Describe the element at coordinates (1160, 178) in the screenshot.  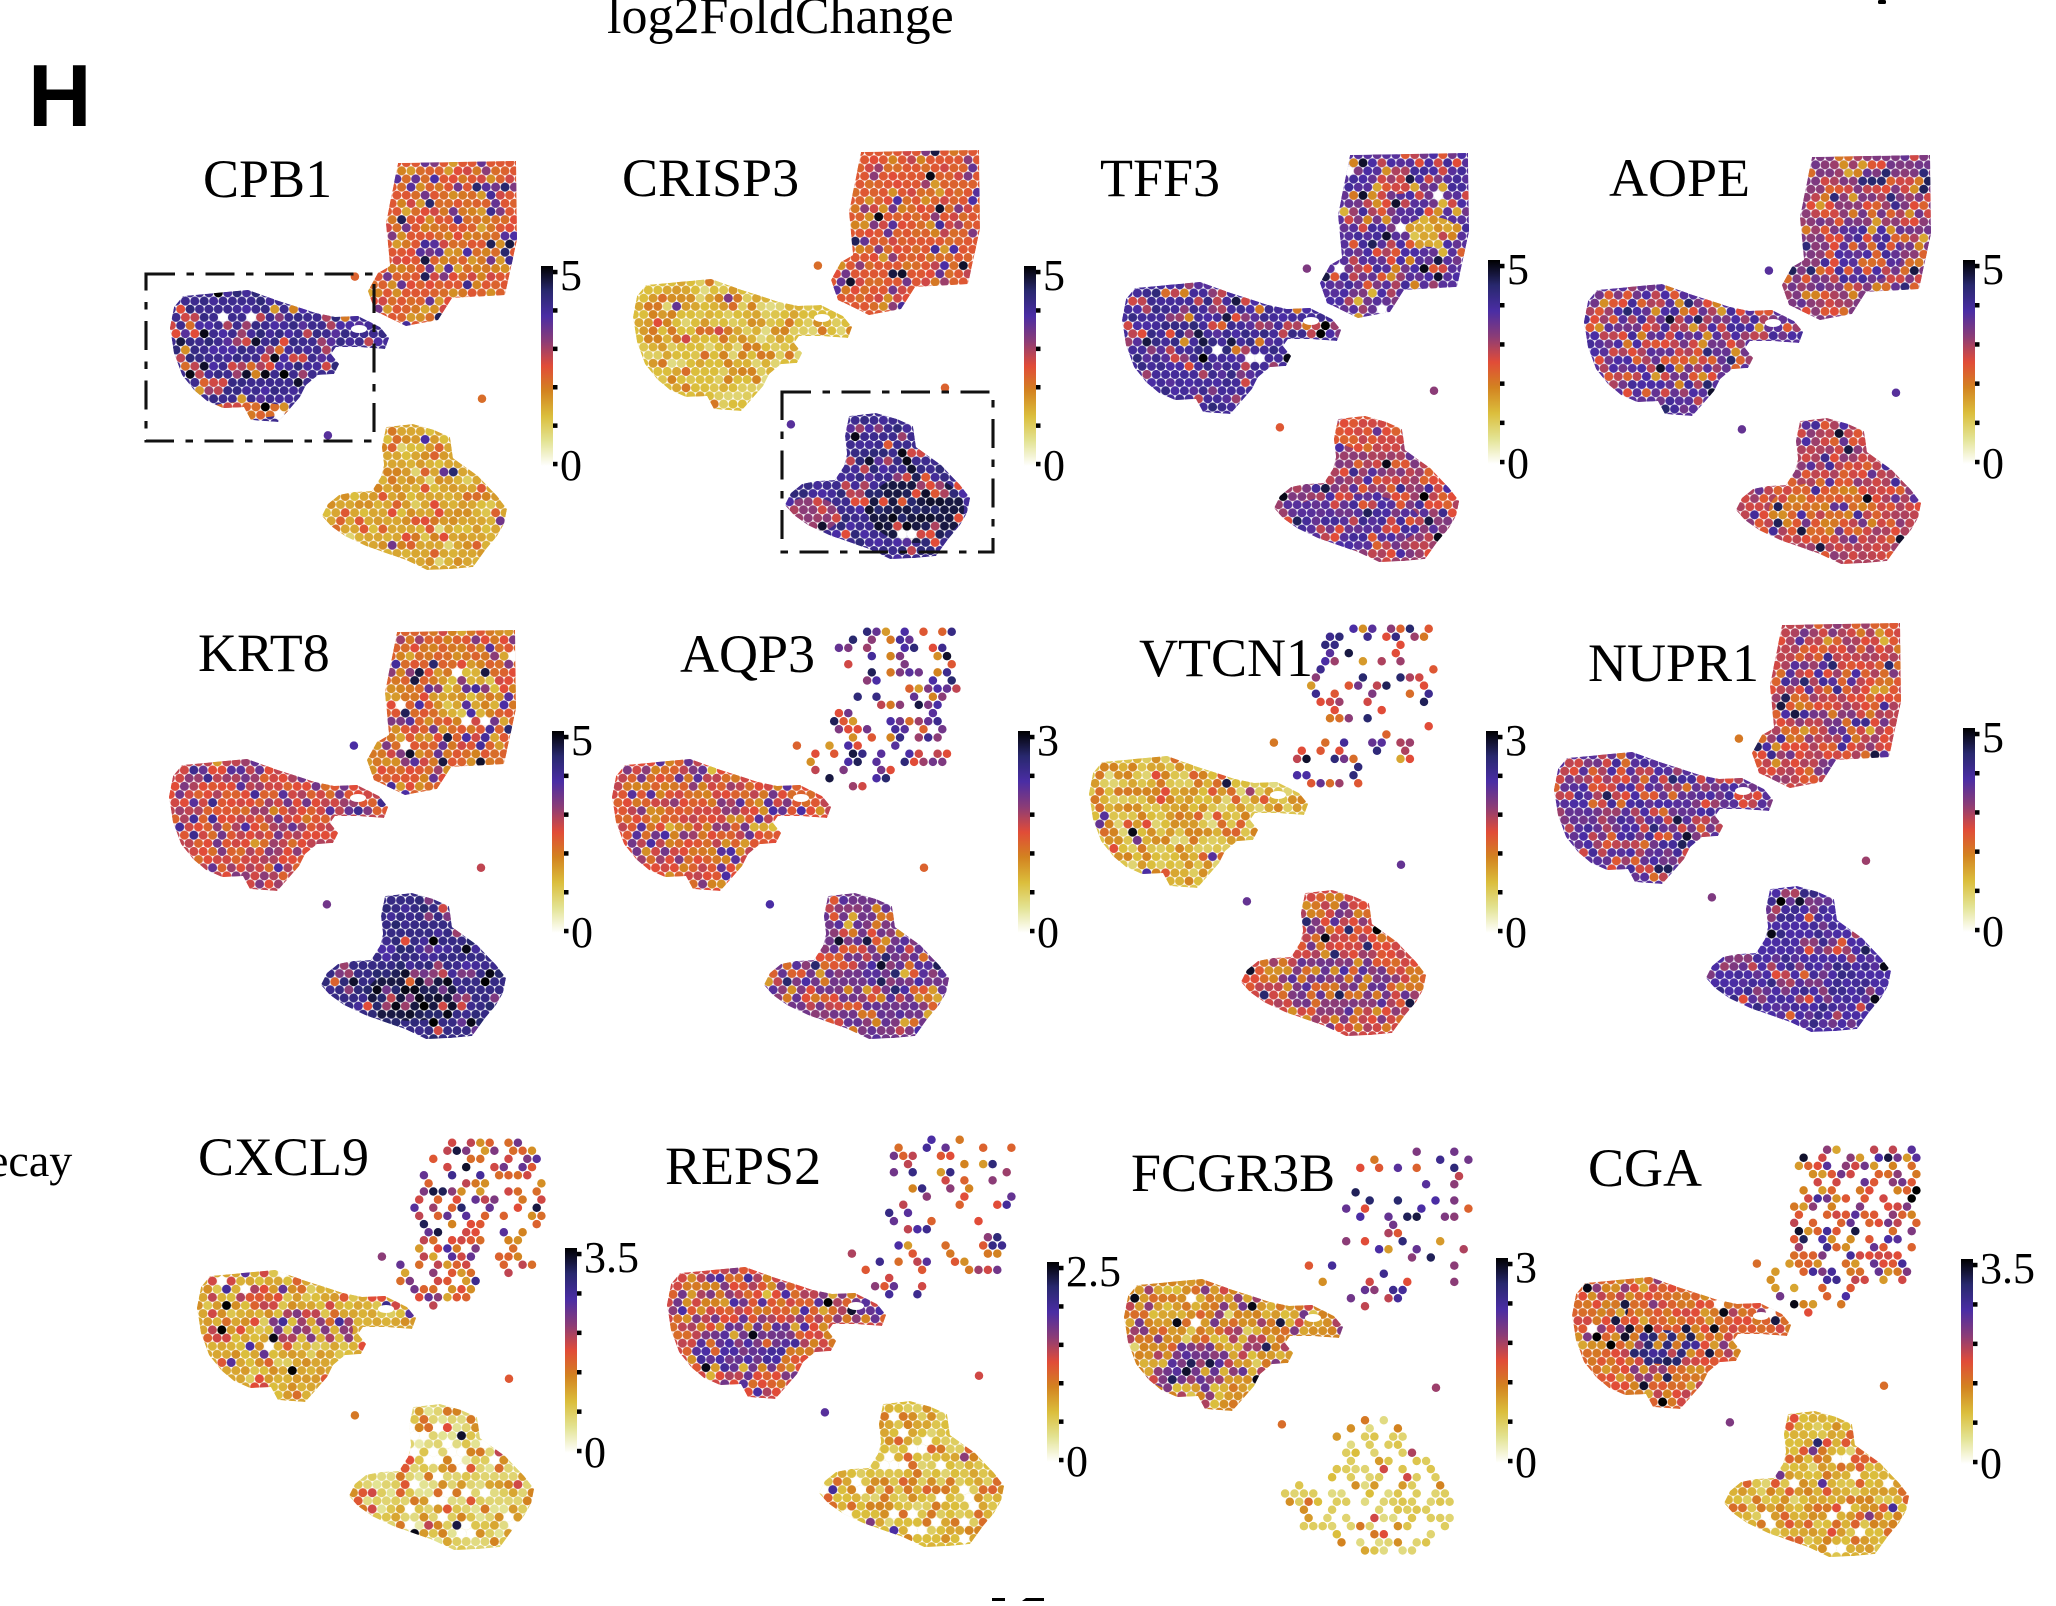
I see `svg-text: TFF3` at that location.